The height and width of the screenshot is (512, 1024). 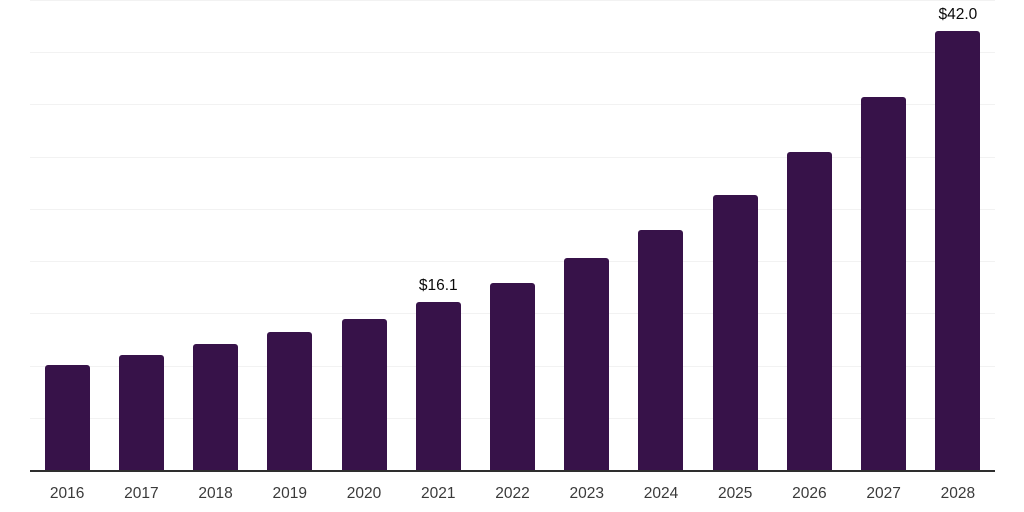 What do you see at coordinates (364, 394) in the screenshot?
I see `bar-2020` at bounding box center [364, 394].